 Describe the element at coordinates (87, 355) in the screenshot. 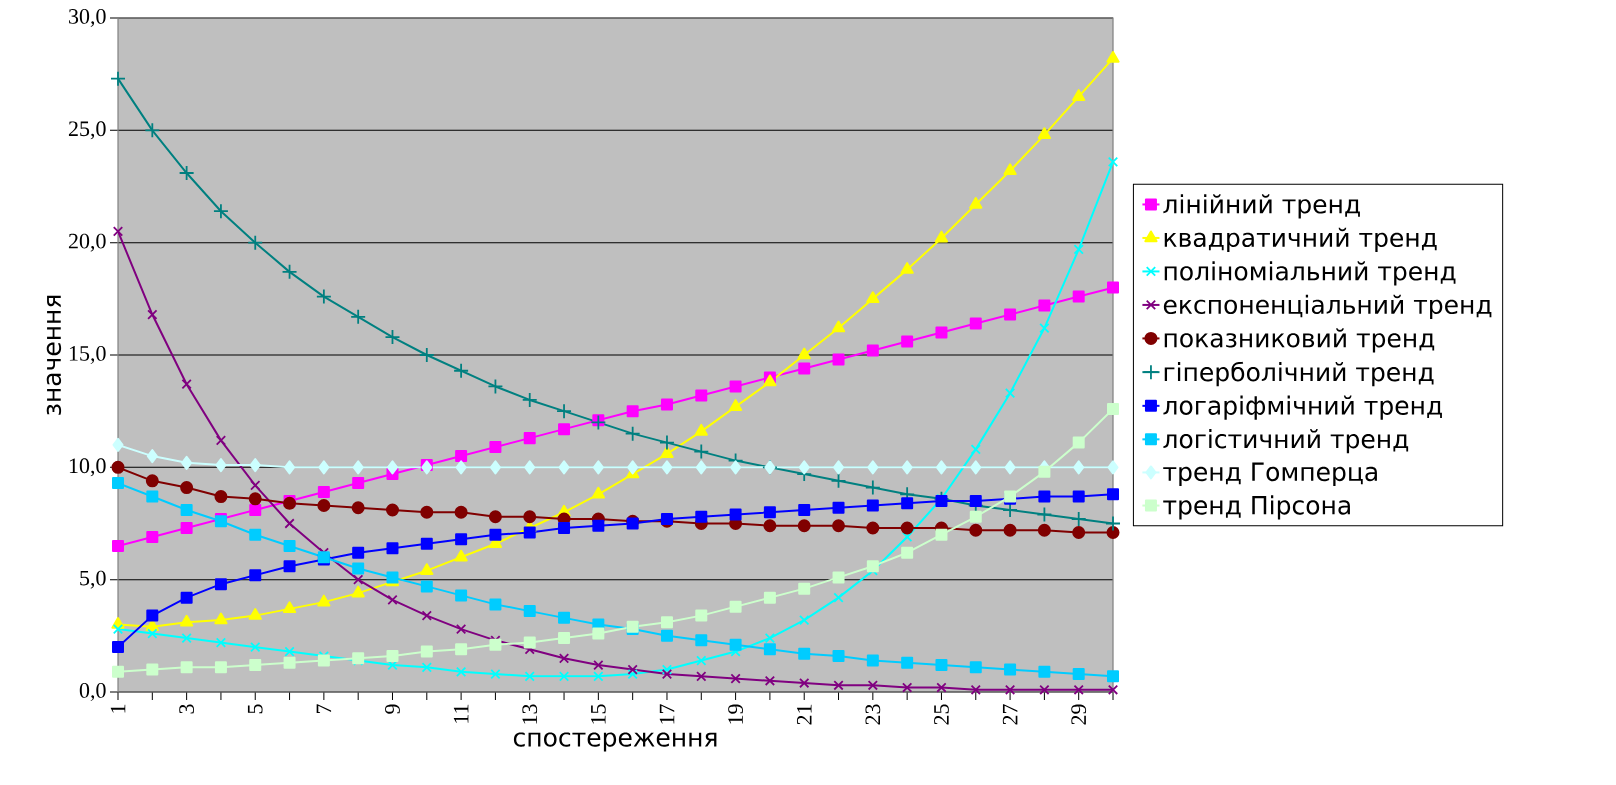

I see `y-tick-label: 15,0` at that location.